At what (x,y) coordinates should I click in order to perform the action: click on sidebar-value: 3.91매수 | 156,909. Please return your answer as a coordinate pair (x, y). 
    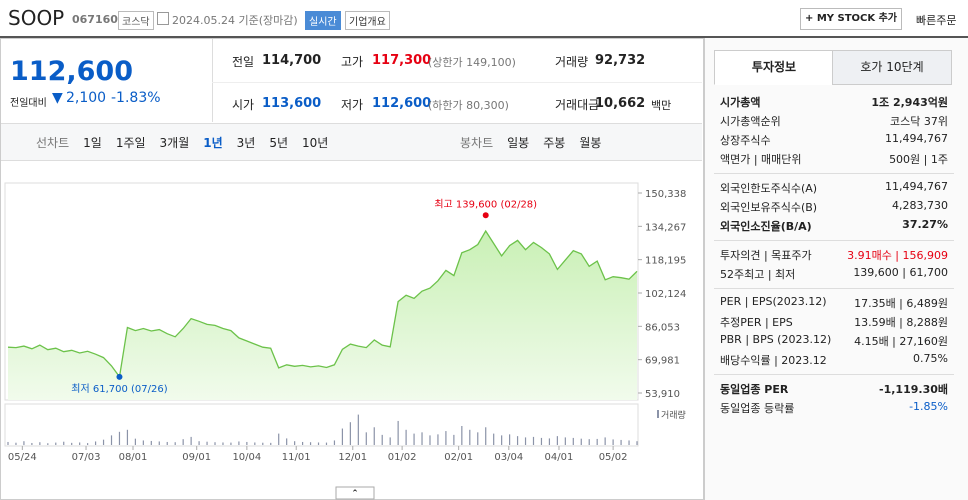
    Looking at the image, I should click on (897, 255).